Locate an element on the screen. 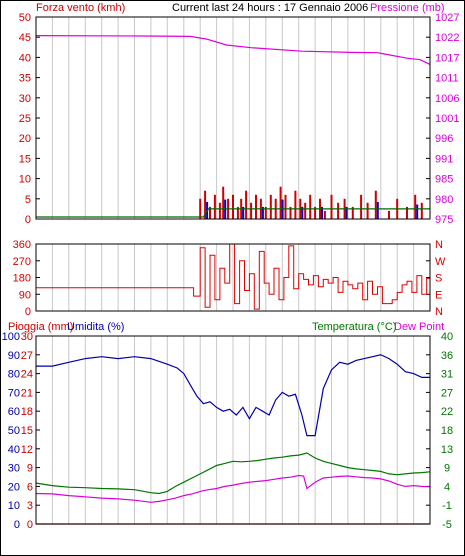  wind-tick-label: 0 is located at coordinates (28, 220).